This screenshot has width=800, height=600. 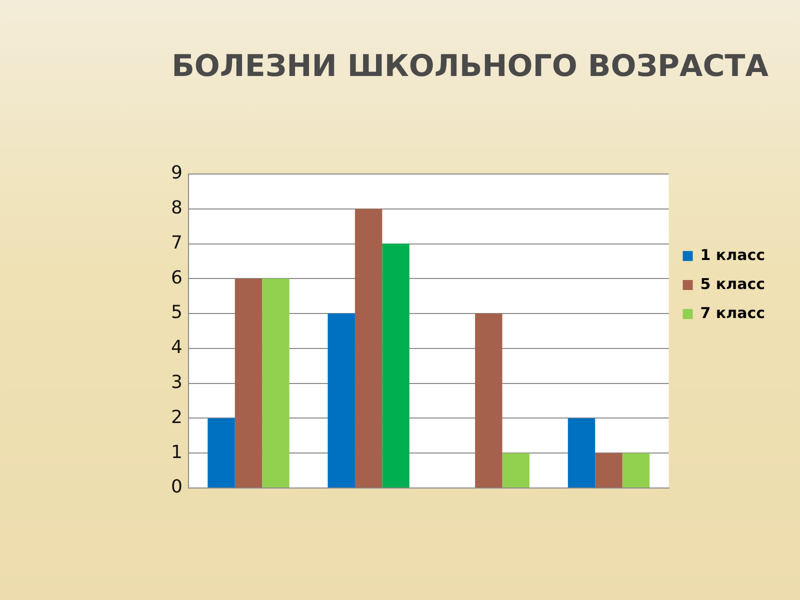 What do you see at coordinates (176, 383) in the screenshot?
I see `y-tick-label: 3` at bounding box center [176, 383].